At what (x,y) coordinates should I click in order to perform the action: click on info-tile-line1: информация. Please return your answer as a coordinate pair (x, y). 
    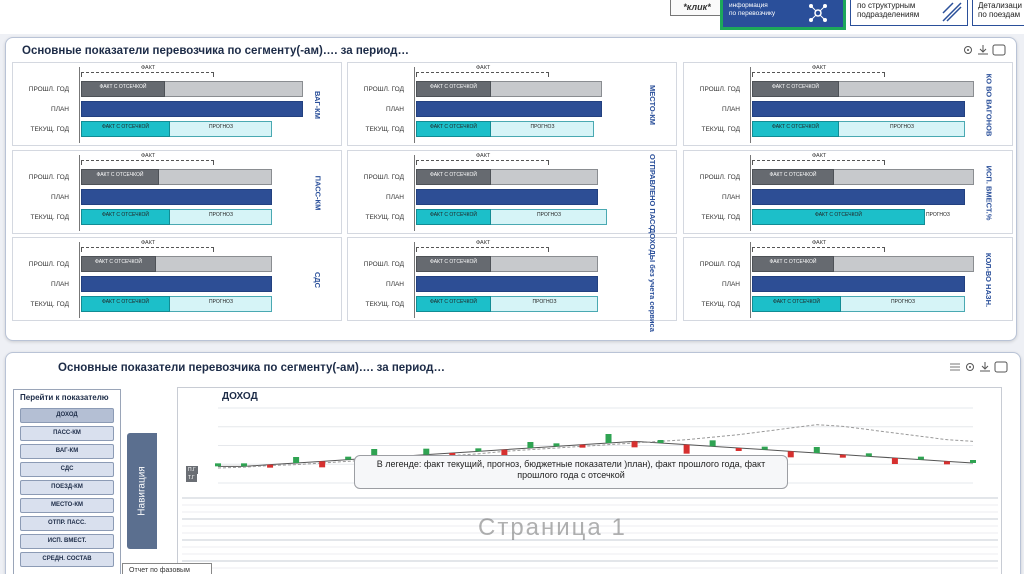
    Looking at the image, I should click on (748, 5).